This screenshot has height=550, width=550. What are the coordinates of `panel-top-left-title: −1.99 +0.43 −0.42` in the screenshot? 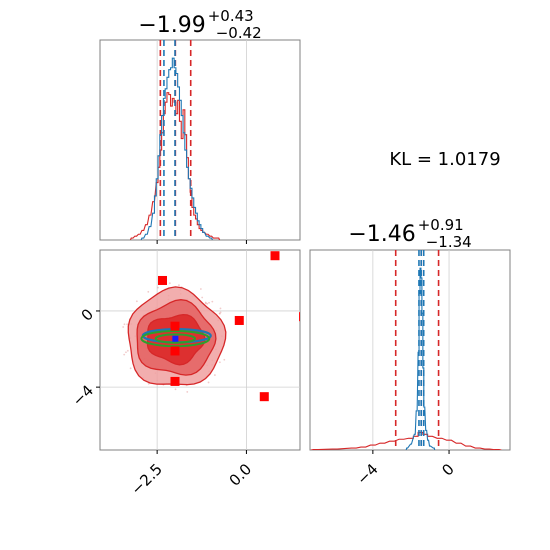 It's located at (199, 24).